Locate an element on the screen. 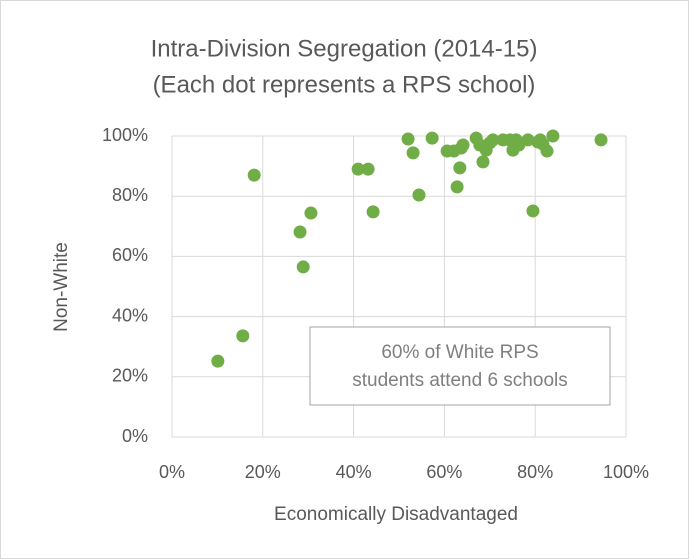 This screenshot has height=559, width=689. x-tick-label: 40% is located at coordinates (354, 472).